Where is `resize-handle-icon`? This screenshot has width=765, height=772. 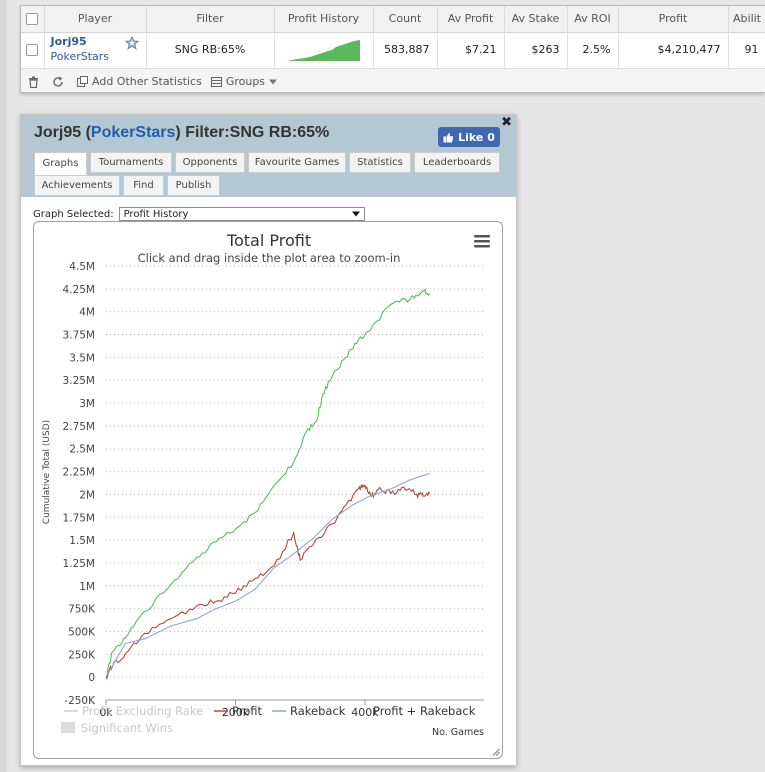
resize-handle-icon is located at coordinates (496, 752).